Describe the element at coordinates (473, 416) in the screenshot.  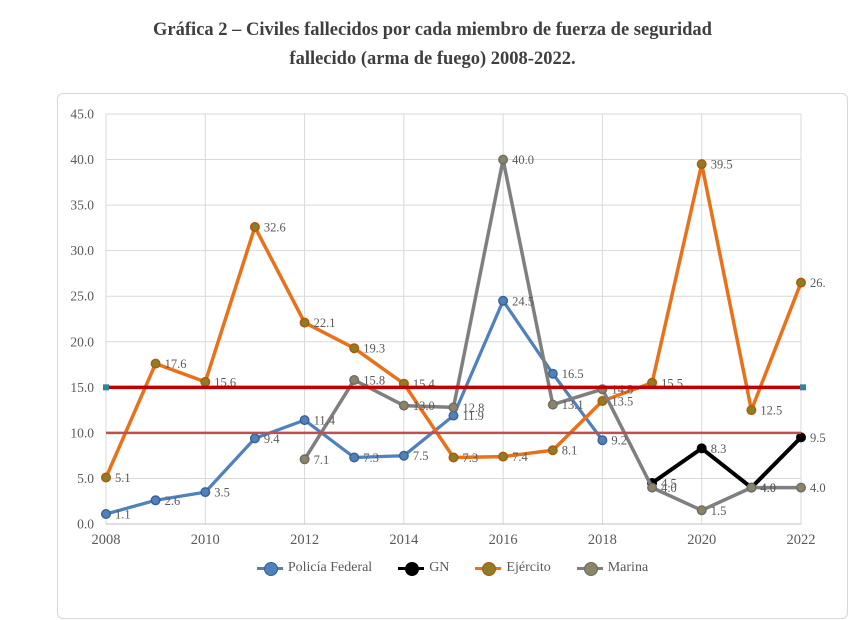
I see `svg-text: 11.9` at that location.